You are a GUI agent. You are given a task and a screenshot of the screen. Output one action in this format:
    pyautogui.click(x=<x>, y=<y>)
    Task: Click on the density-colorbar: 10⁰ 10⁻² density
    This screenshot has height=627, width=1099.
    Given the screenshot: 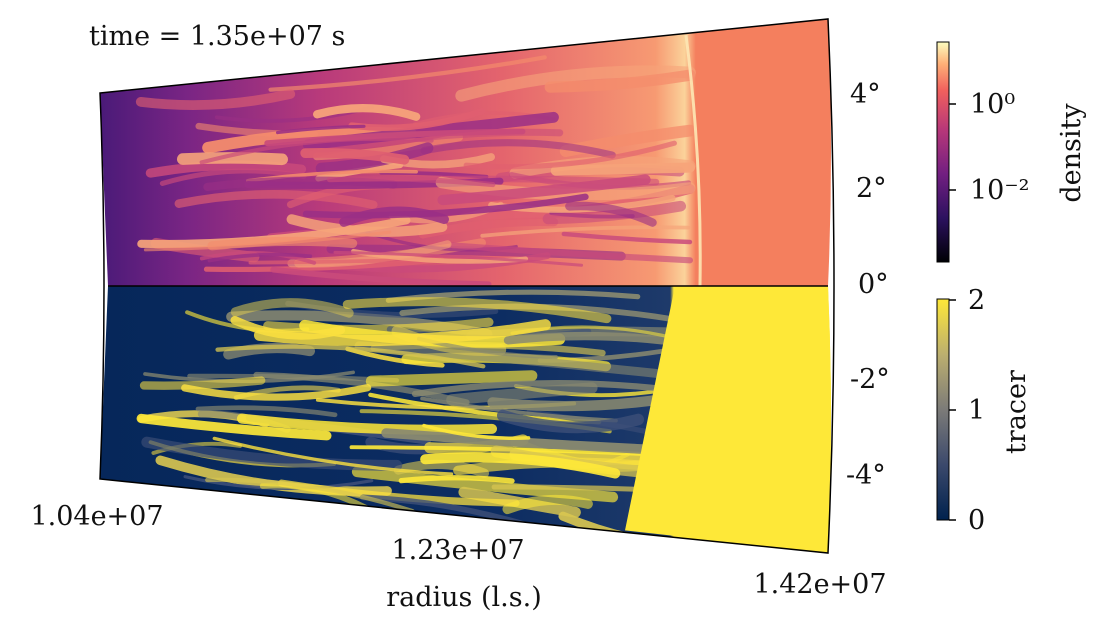 What is the action you would take?
    pyautogui.click(x=1011, y=152)
    